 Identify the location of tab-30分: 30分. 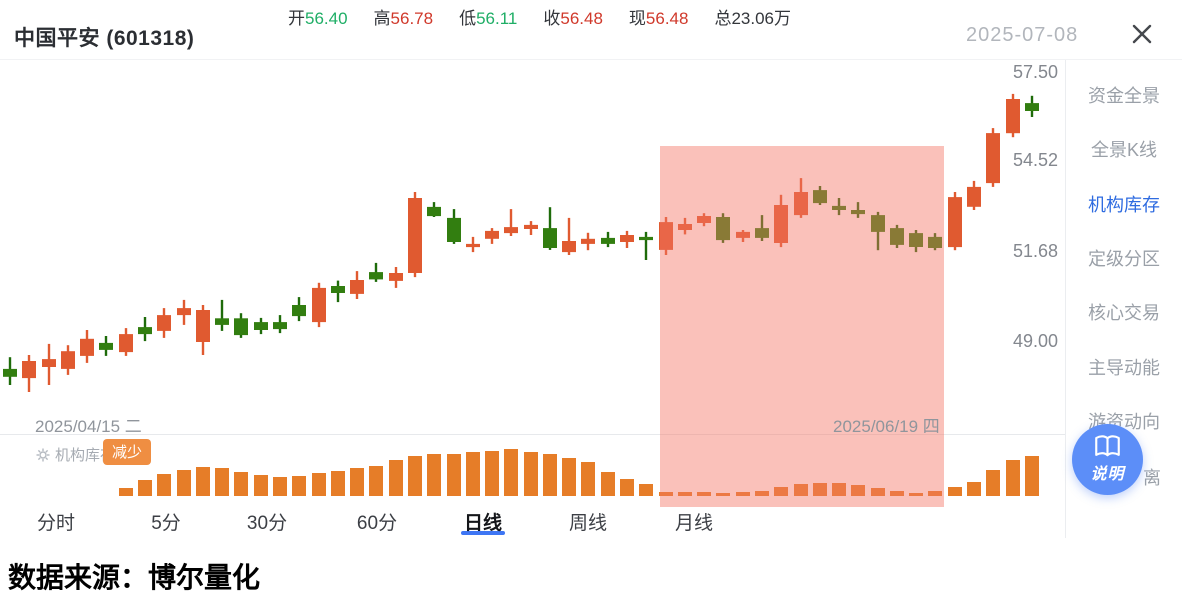
(267, 523).